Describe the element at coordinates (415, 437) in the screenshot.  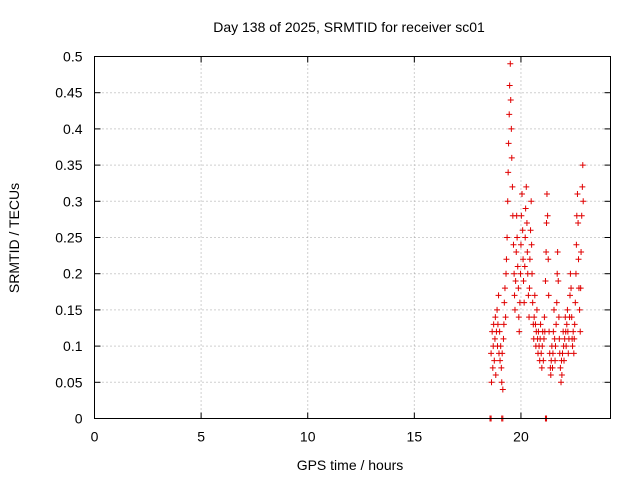
I see `x-tick-label: 15` at that location.